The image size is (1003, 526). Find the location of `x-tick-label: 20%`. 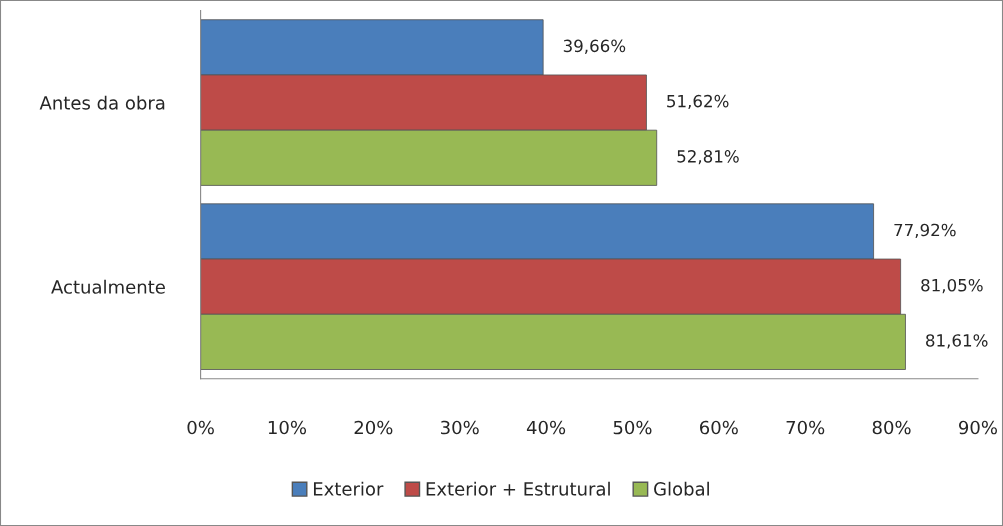

x-tick-label: 20% is located at coordinates (373, 427).